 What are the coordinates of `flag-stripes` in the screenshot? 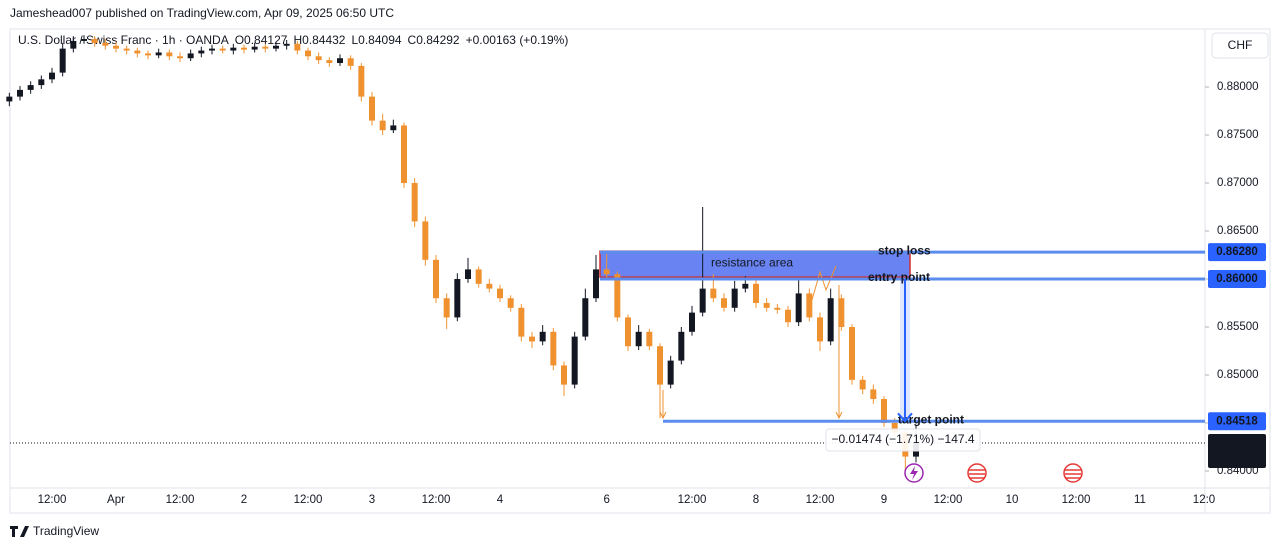 It's located at (1025, 474).